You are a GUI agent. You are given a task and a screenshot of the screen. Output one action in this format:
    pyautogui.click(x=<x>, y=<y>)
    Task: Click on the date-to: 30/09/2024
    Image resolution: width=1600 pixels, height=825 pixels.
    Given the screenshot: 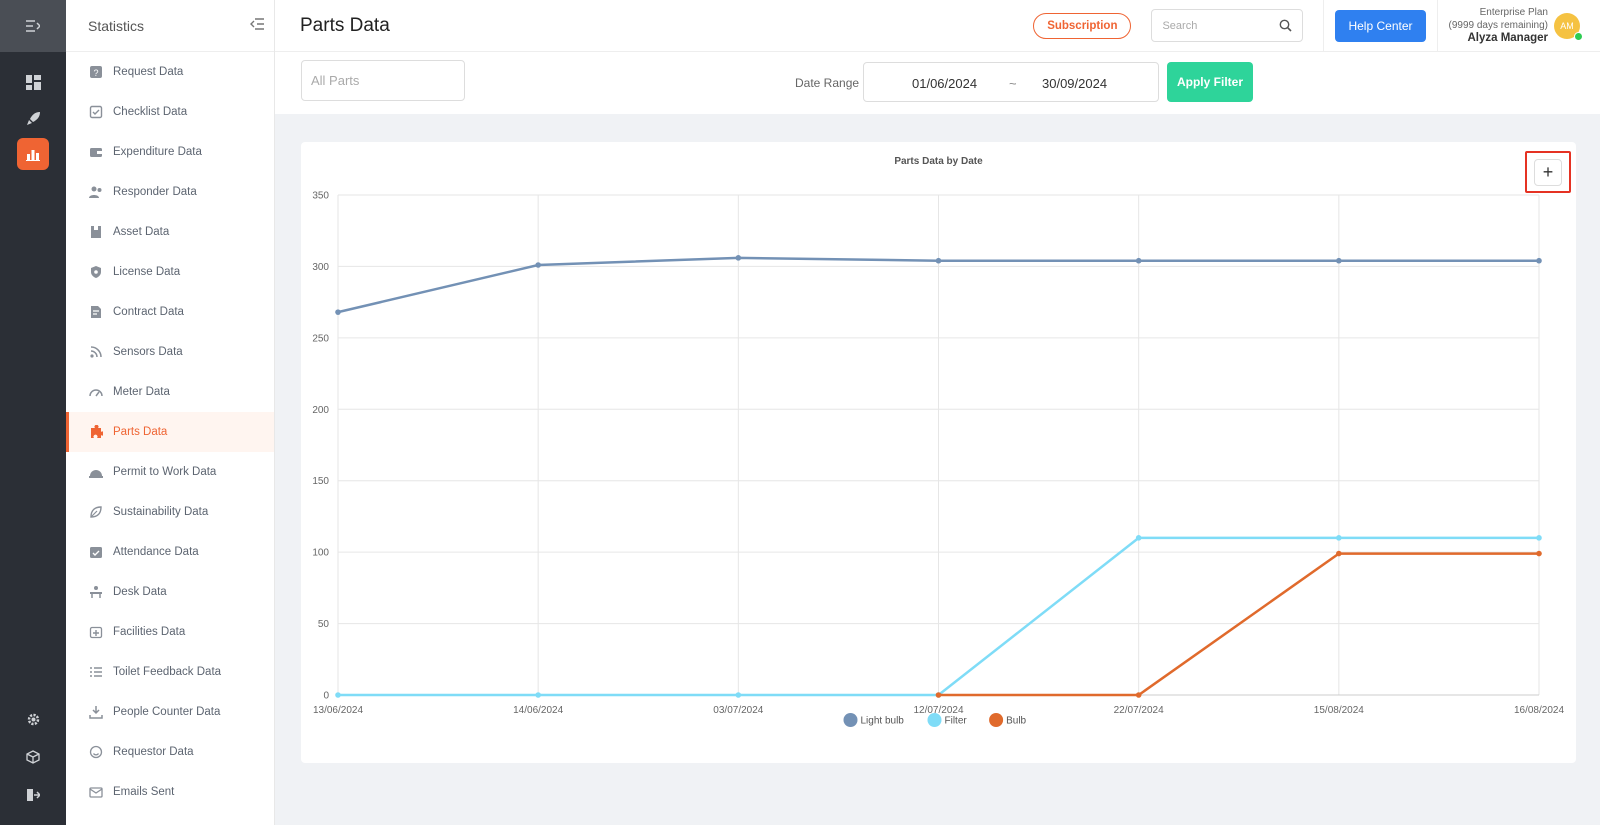 What is the action you would take?
    pyautogui.click(x=1075, y=83)
    